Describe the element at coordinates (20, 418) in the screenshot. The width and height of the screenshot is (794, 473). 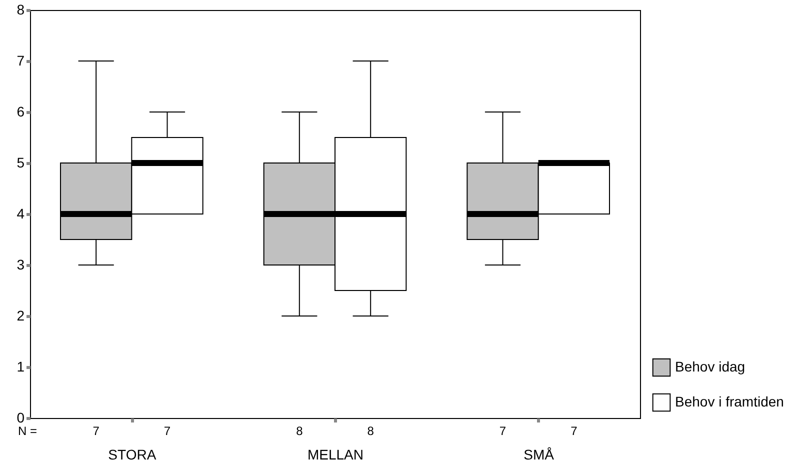
I see `y-tick-label: 0` at that location.